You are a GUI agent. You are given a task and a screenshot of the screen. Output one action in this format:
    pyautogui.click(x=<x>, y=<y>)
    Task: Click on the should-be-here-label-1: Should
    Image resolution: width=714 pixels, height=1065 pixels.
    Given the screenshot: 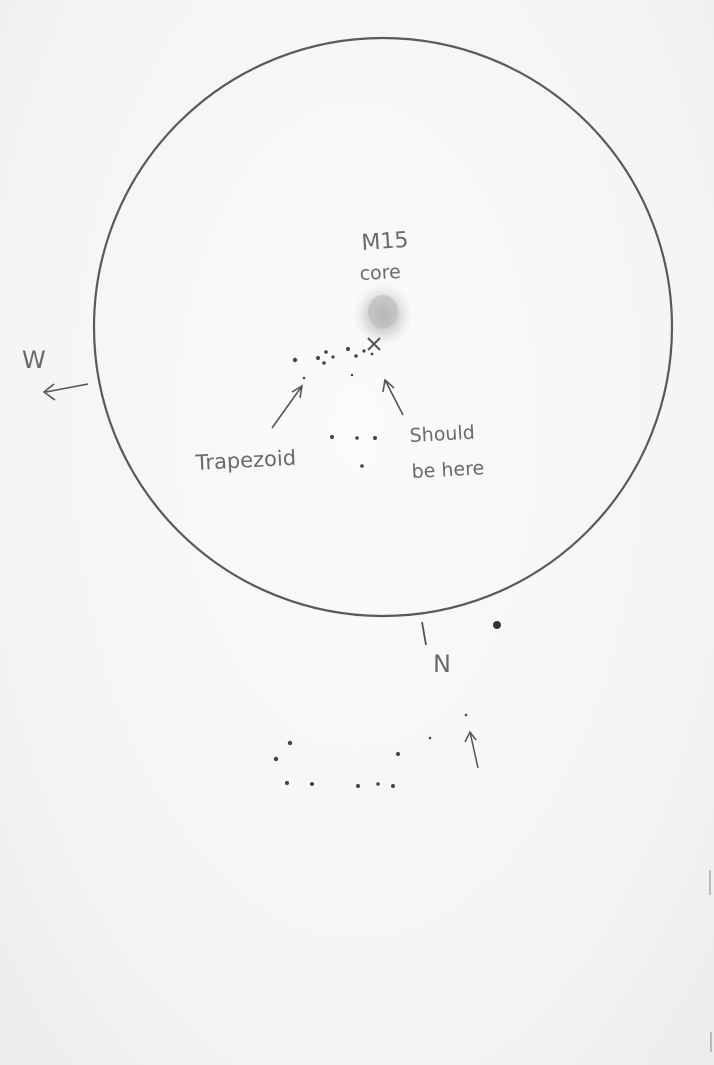 What is the action you would take?
    pyautogui.click(x=442, y=434)
    